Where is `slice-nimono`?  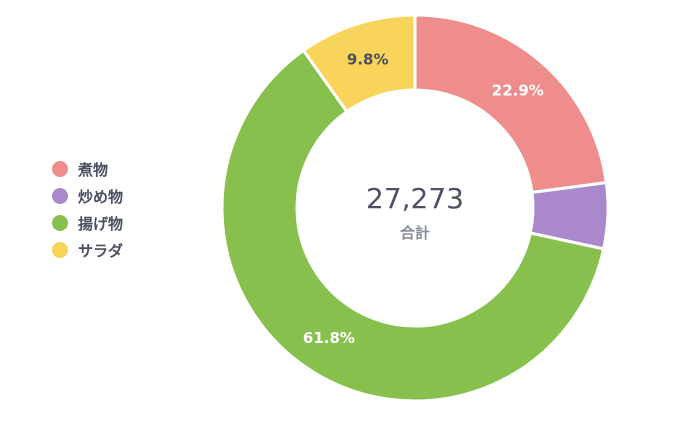 slice-nimono is located at coordinates (511, 104).